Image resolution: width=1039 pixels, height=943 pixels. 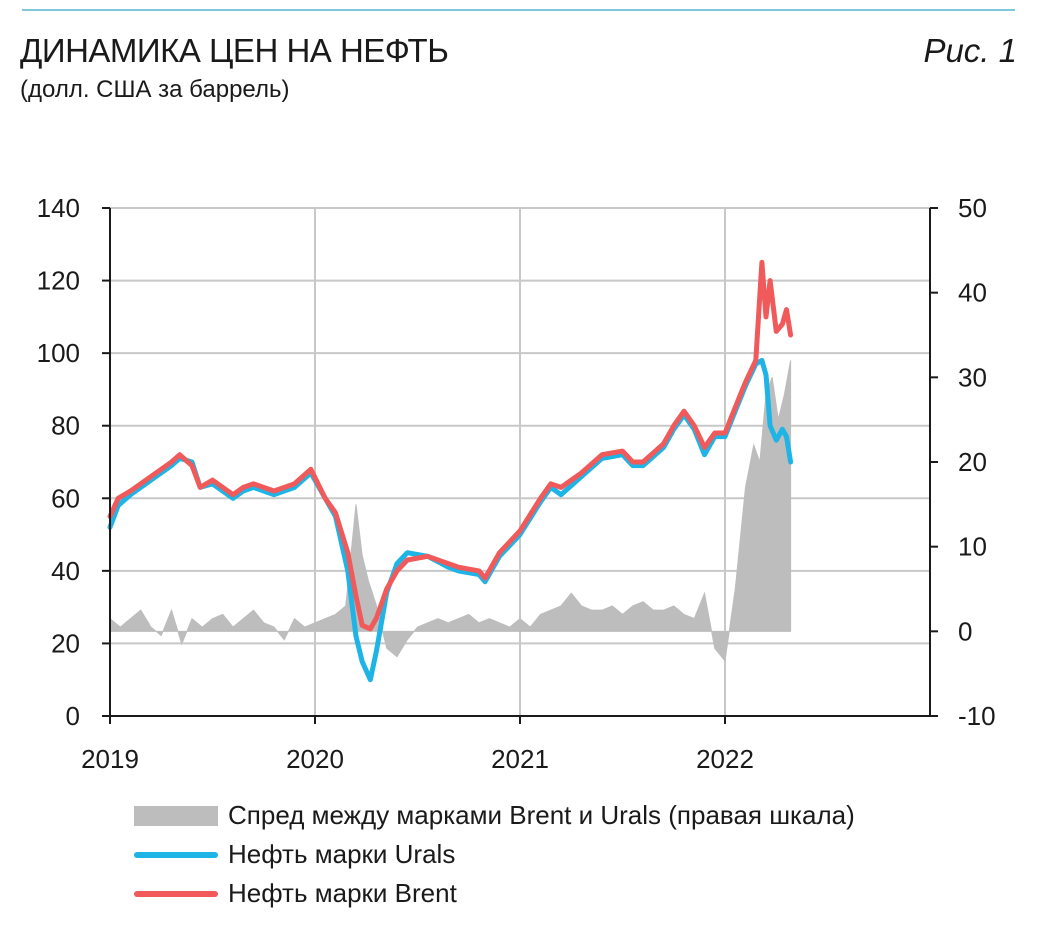 I want to click on left-tick-label: 0, so click(x=73, y=716).